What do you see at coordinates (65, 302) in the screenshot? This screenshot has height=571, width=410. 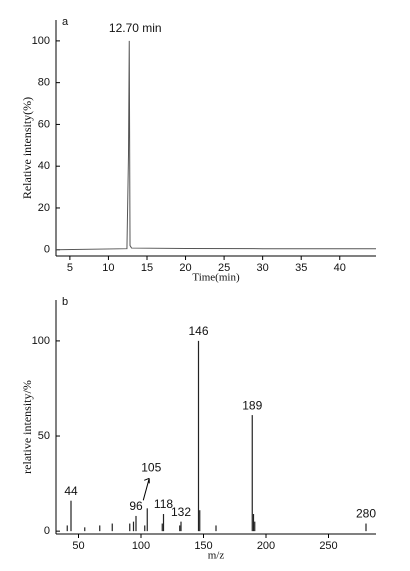 I see `panel-label: b` at bounding box center [65, 302].